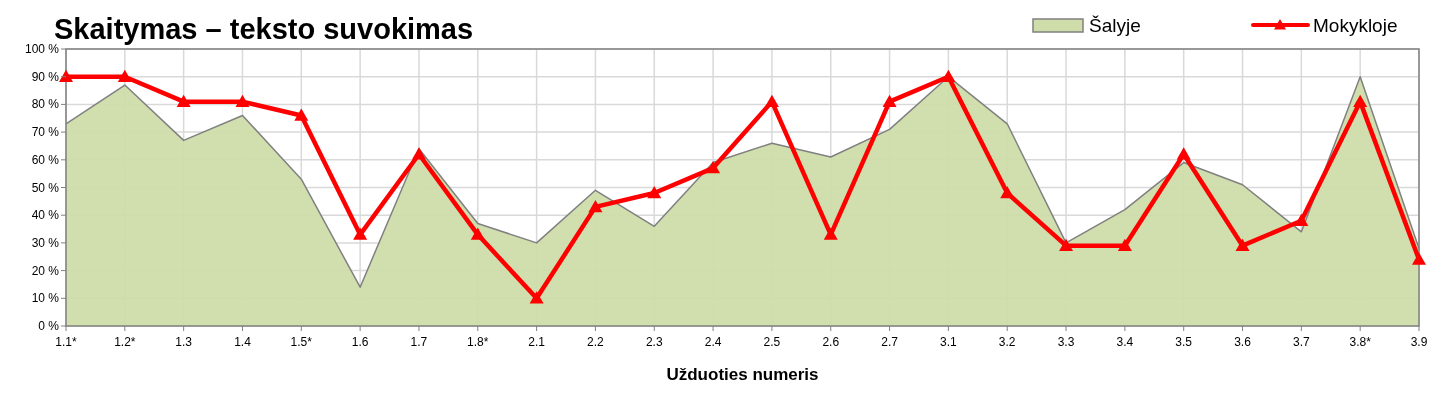  Describe the element at coordinates (264, 29) in the screenshot. I see `chart-title: Skaitymas – teksto suvokimas` at that location.